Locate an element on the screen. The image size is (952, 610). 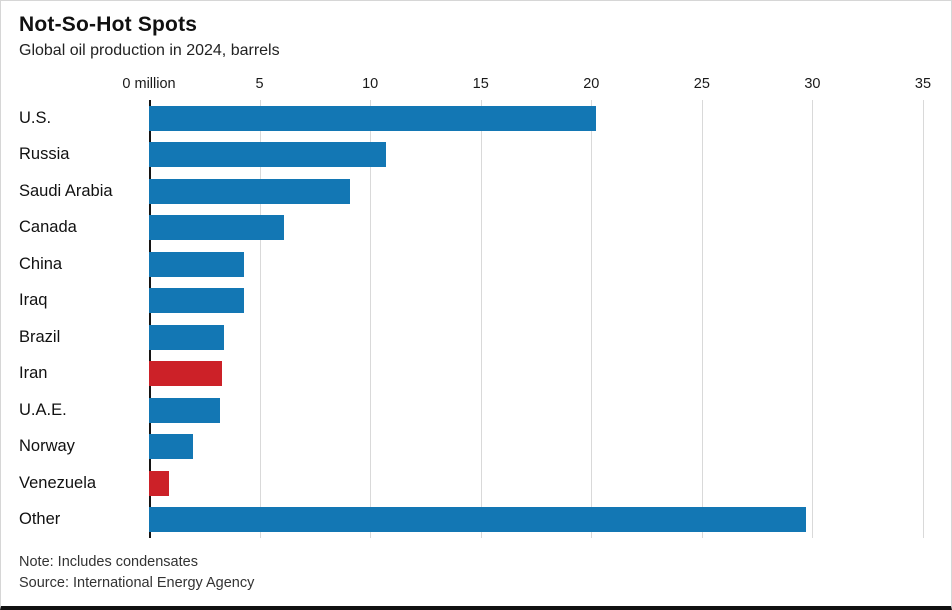
bar-iraq is located at coordinates (197, 301).